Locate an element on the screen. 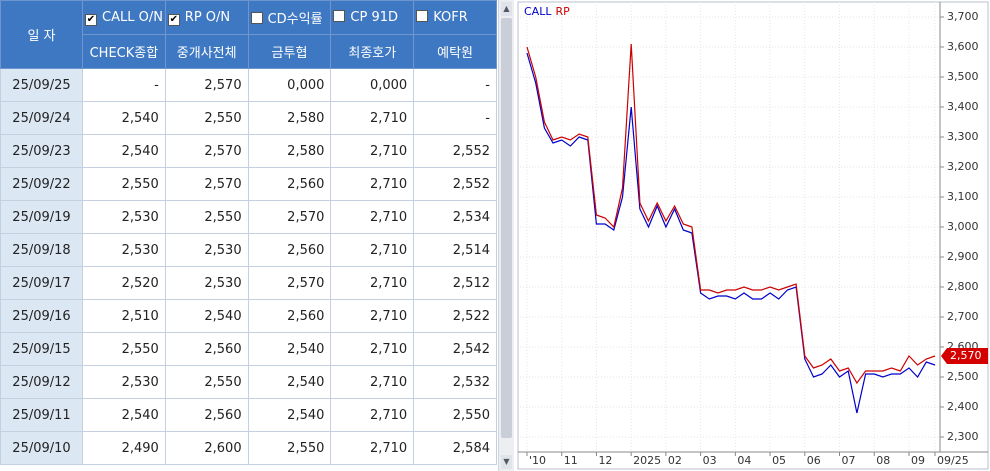  date-cell: 25/09/18 is located at coordinates (41, 250).